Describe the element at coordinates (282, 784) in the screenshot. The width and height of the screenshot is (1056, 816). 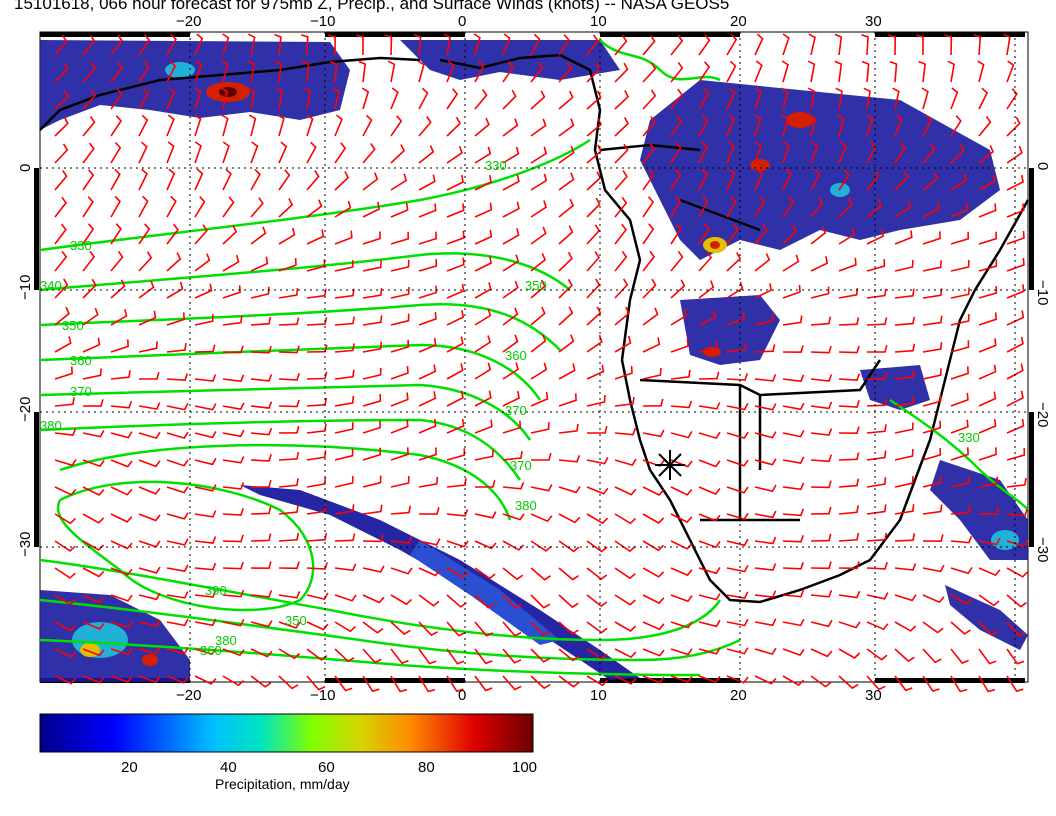
I see `colorbar-title: Precipitation, mm/day` at that location.